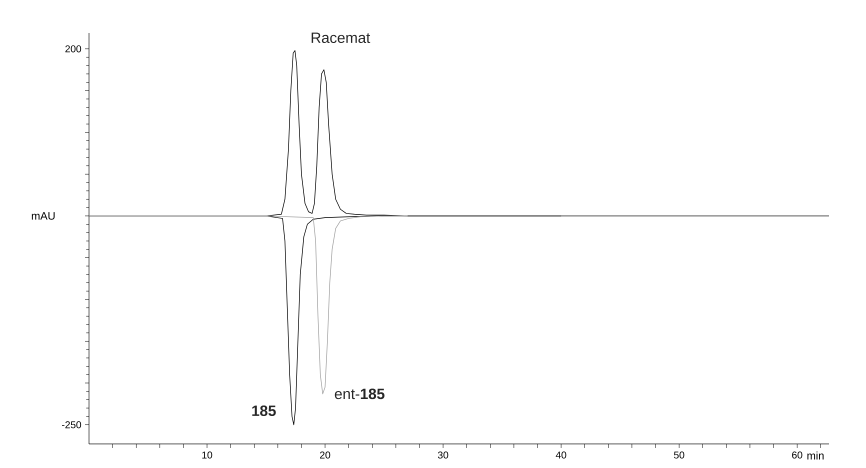 Image resolution: width=866 pixels, height=468 pixels. Describe the element at coordinates (341, 37) in the screenshot. I see `series-label: Racemat` at that location.